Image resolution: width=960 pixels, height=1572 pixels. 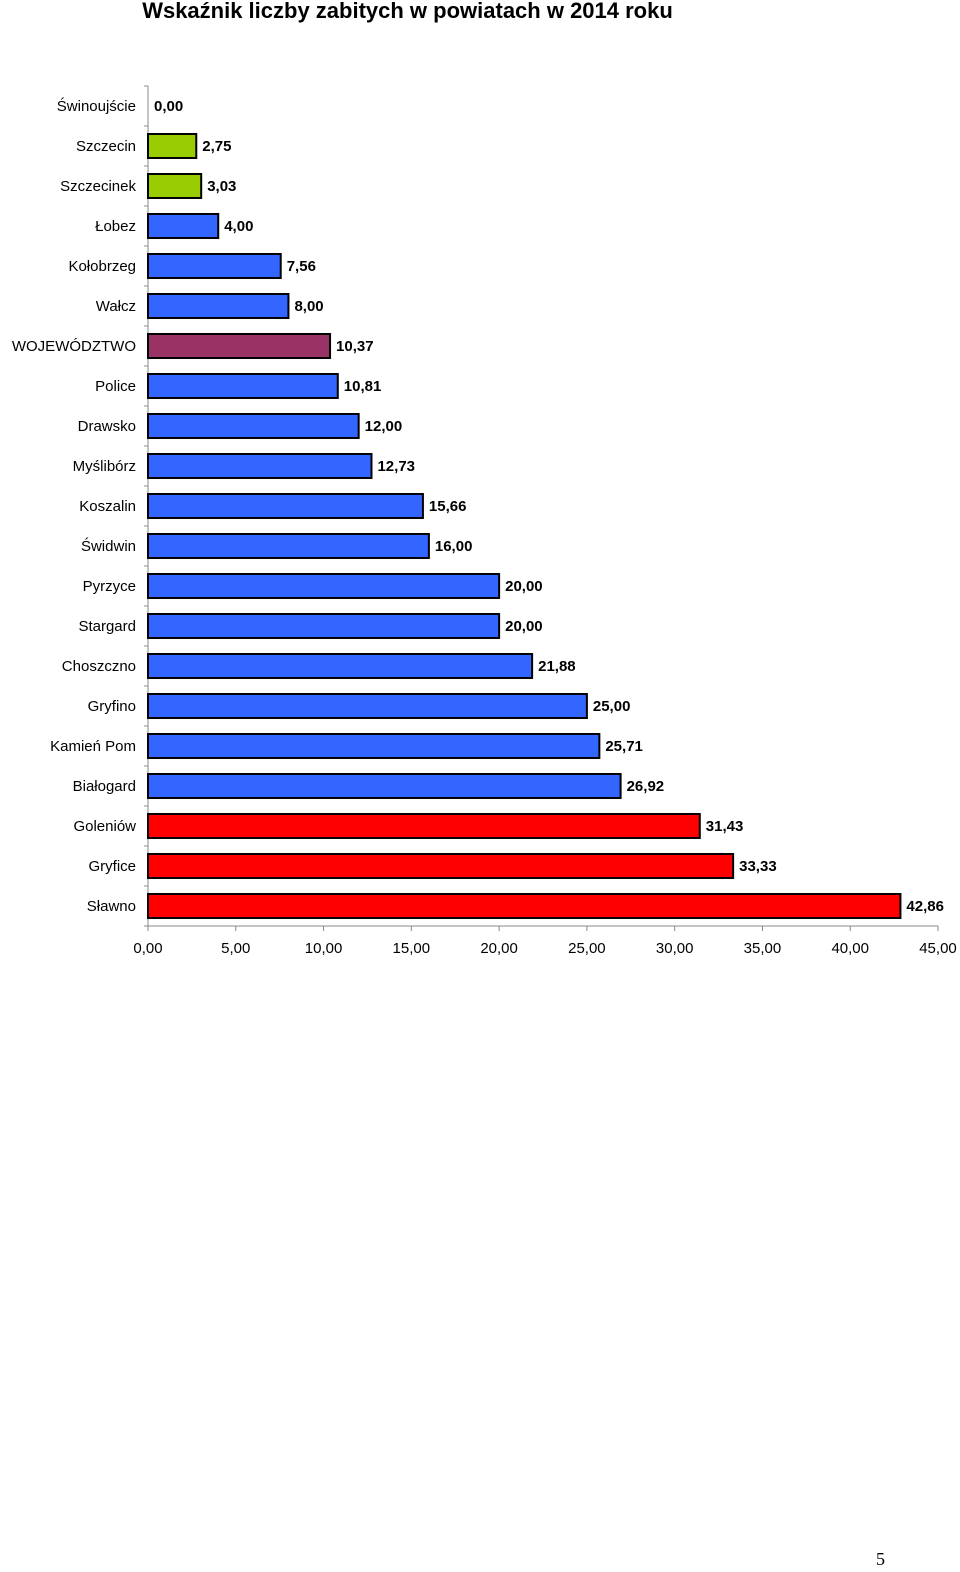 What do you see at coordinates (102, 266) in the screenshot?
I see `category-label: Kołobrzeg` at bounding box center [102, 266].